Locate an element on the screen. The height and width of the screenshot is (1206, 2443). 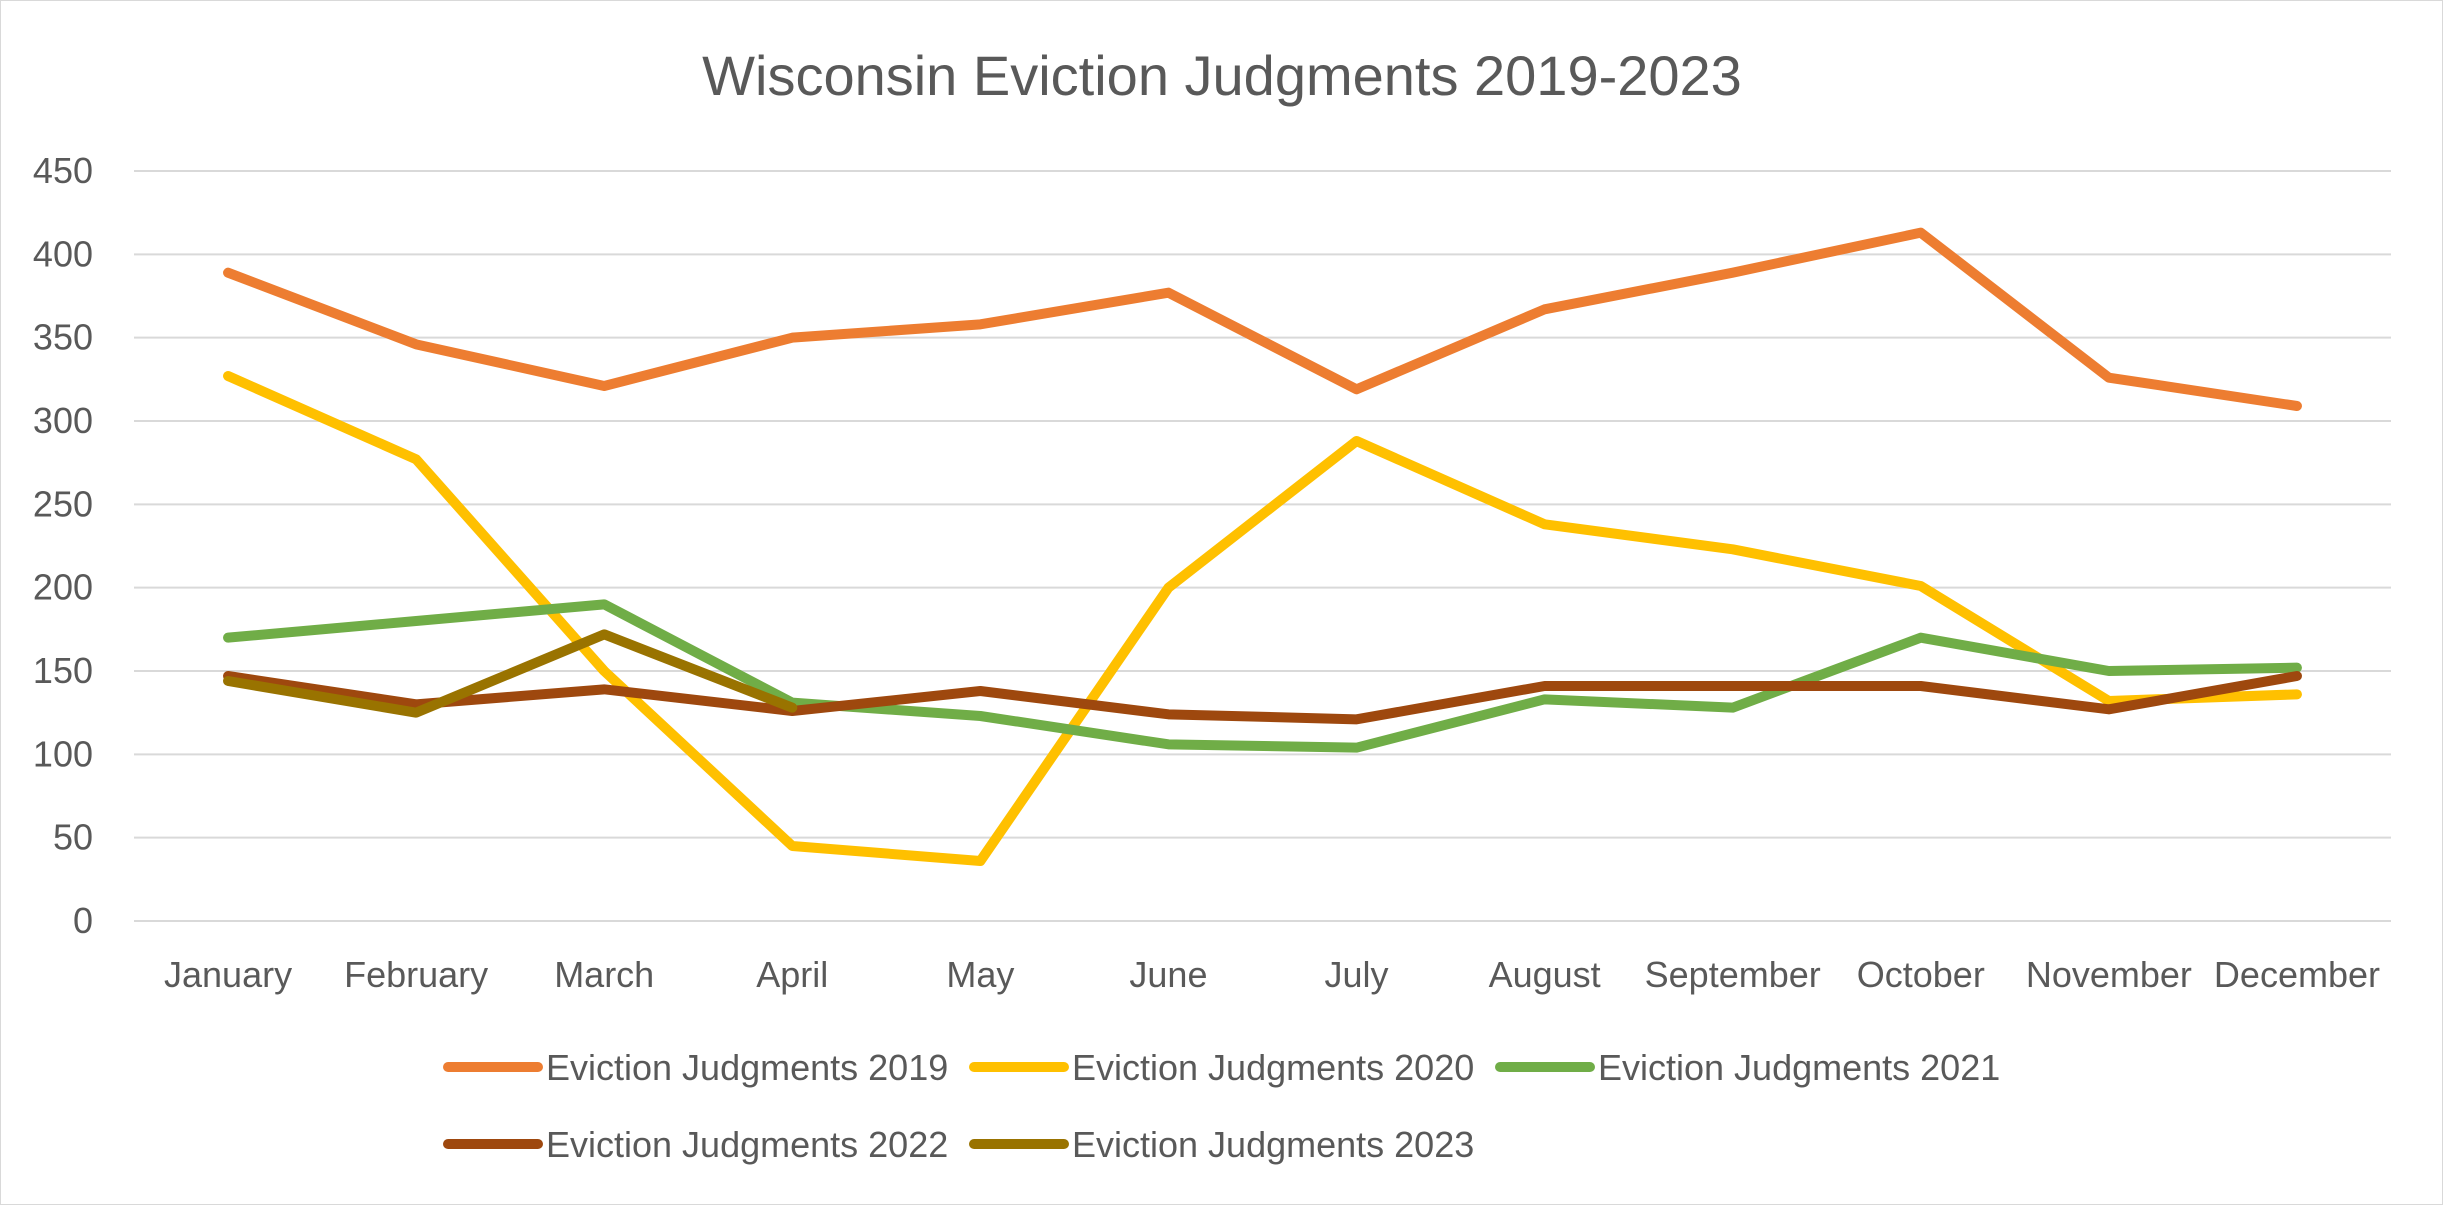
y-tick-label: 100 is located at coordinates (63, 753).